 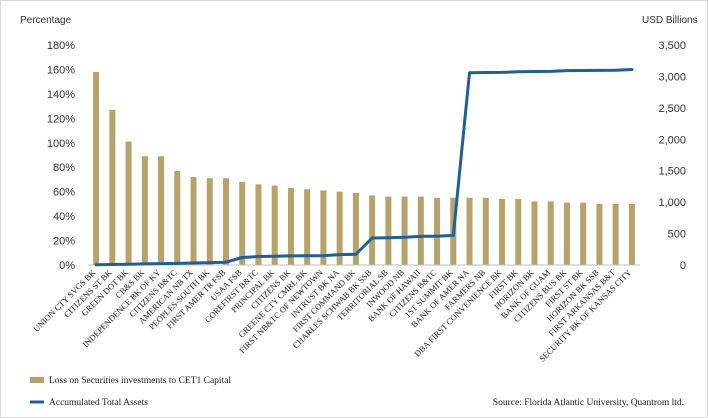 I want to click on left-tick-label: 0%, so click(x=67, y=266).